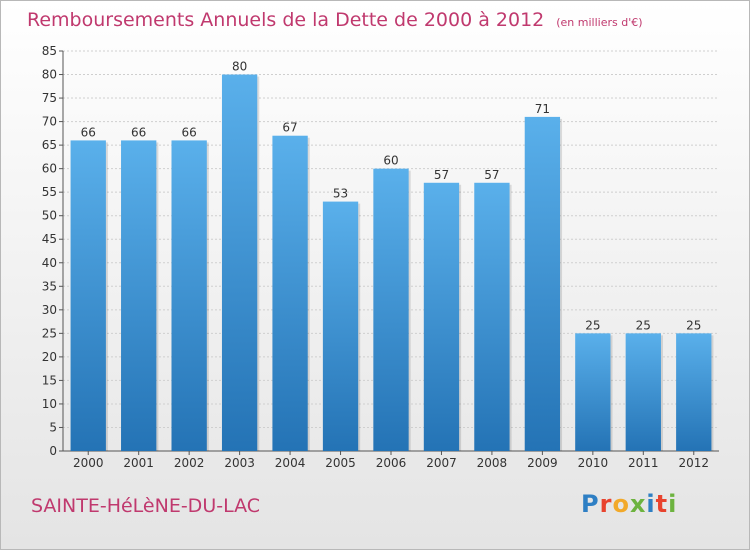 Image resolution: width=750 pixels, height=550 pixels. Describe the element at coordinates (53, 427) in the screenshot. I see `y-tick-label: 5` at that location.